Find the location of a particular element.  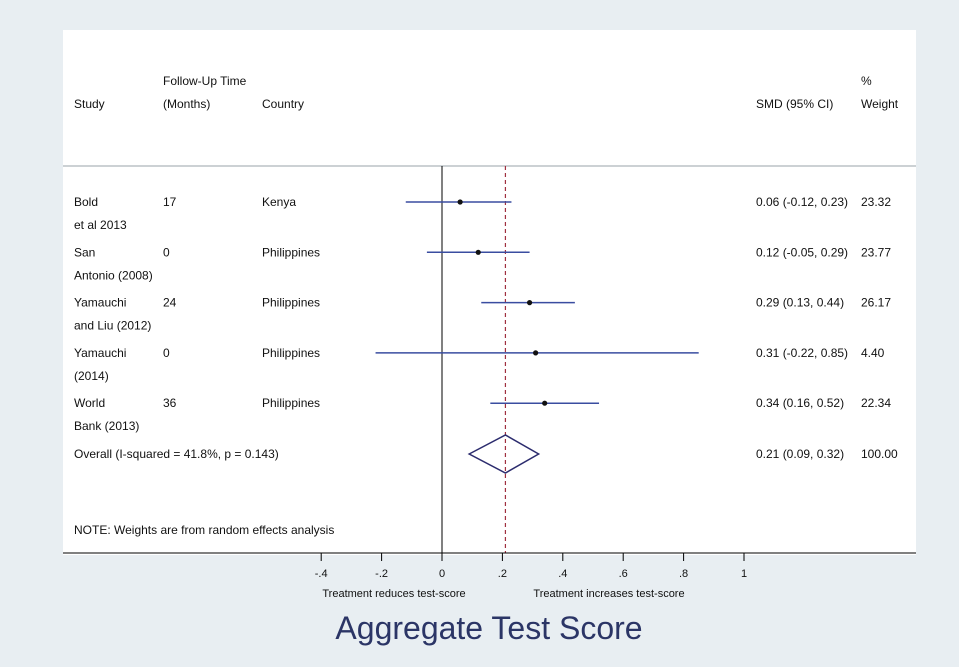

x-tick-label: .8 is located at coordinates (683, 574).